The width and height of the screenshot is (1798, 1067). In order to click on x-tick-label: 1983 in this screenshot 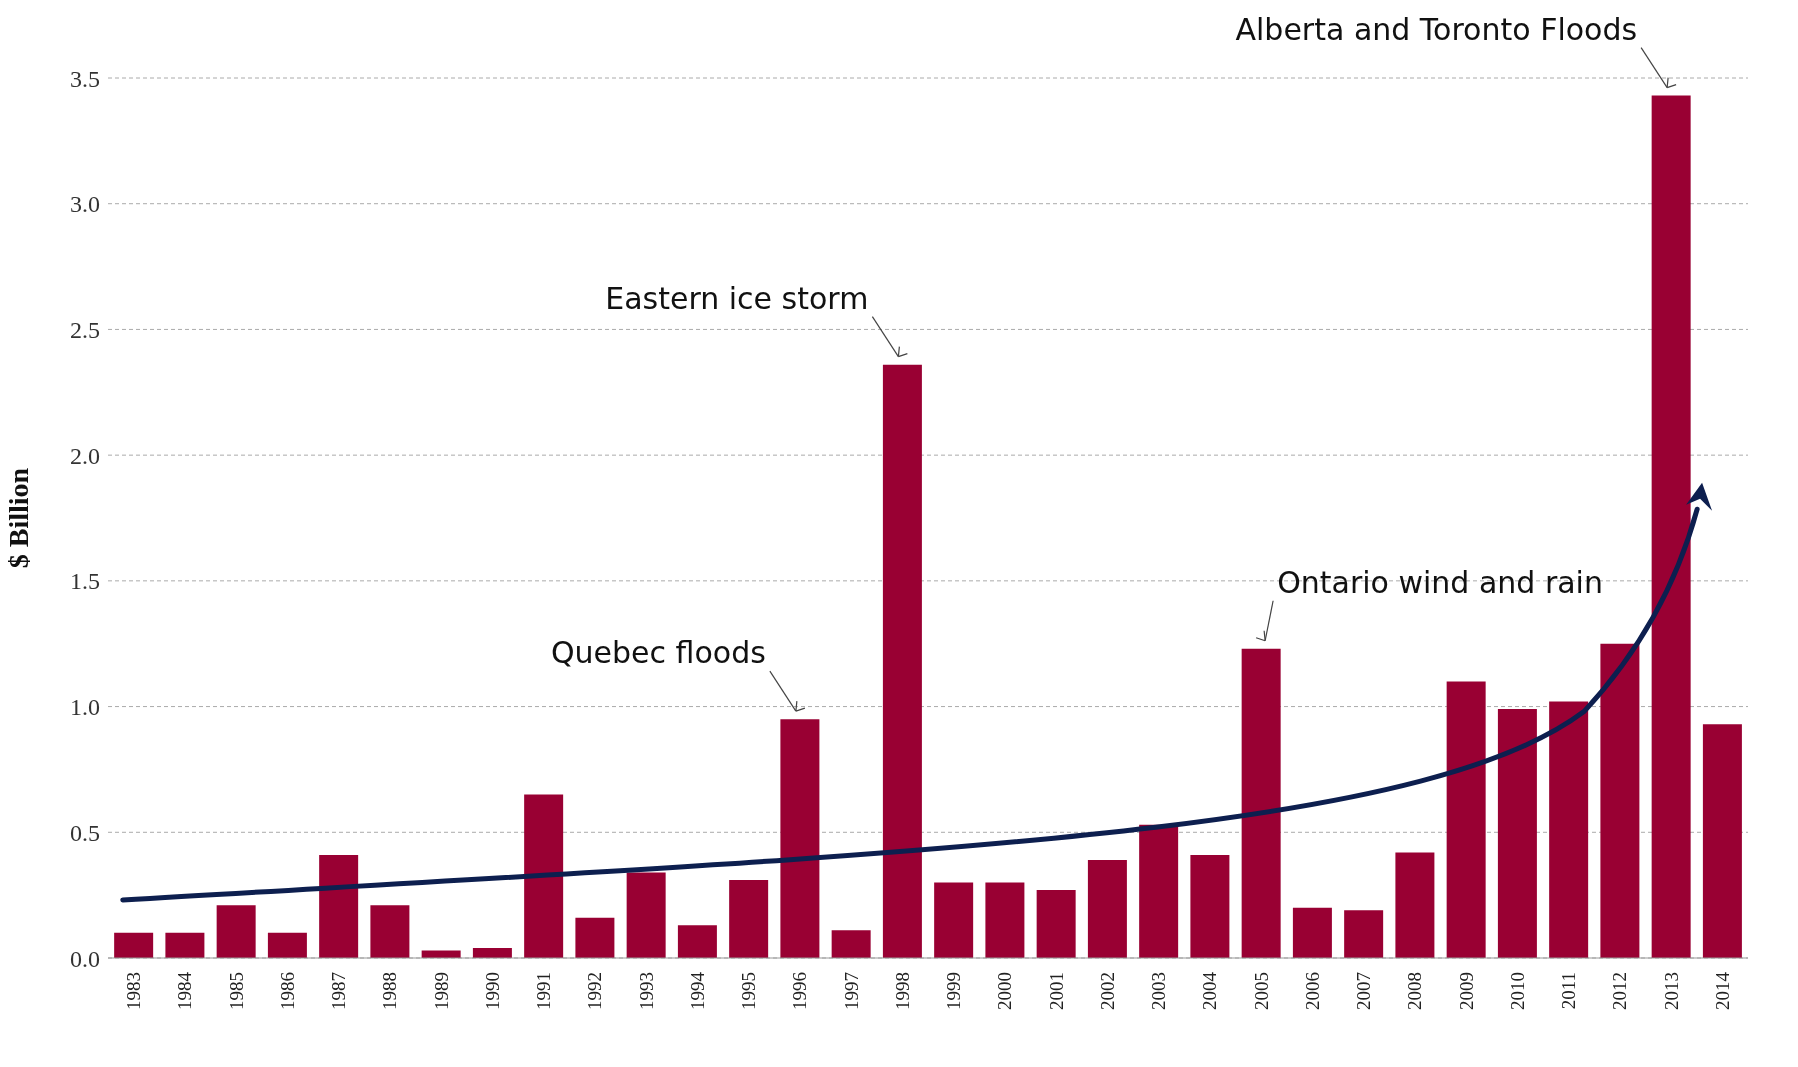, I will do `click(134, 991)`.